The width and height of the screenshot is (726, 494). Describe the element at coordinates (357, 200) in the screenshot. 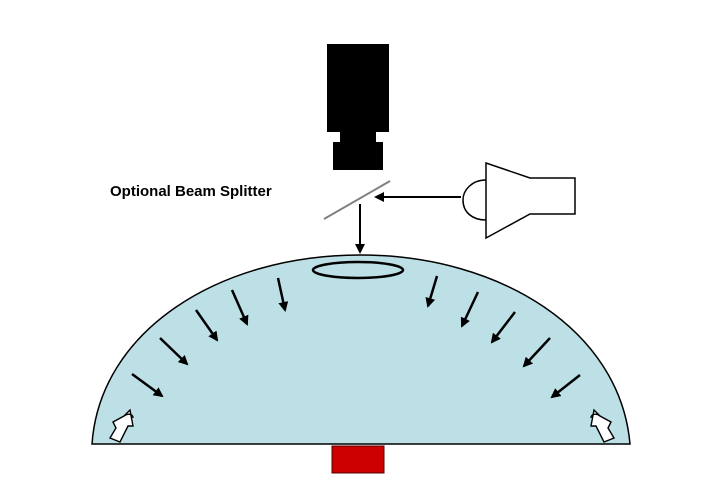

I see `beam-splitter` at that location.